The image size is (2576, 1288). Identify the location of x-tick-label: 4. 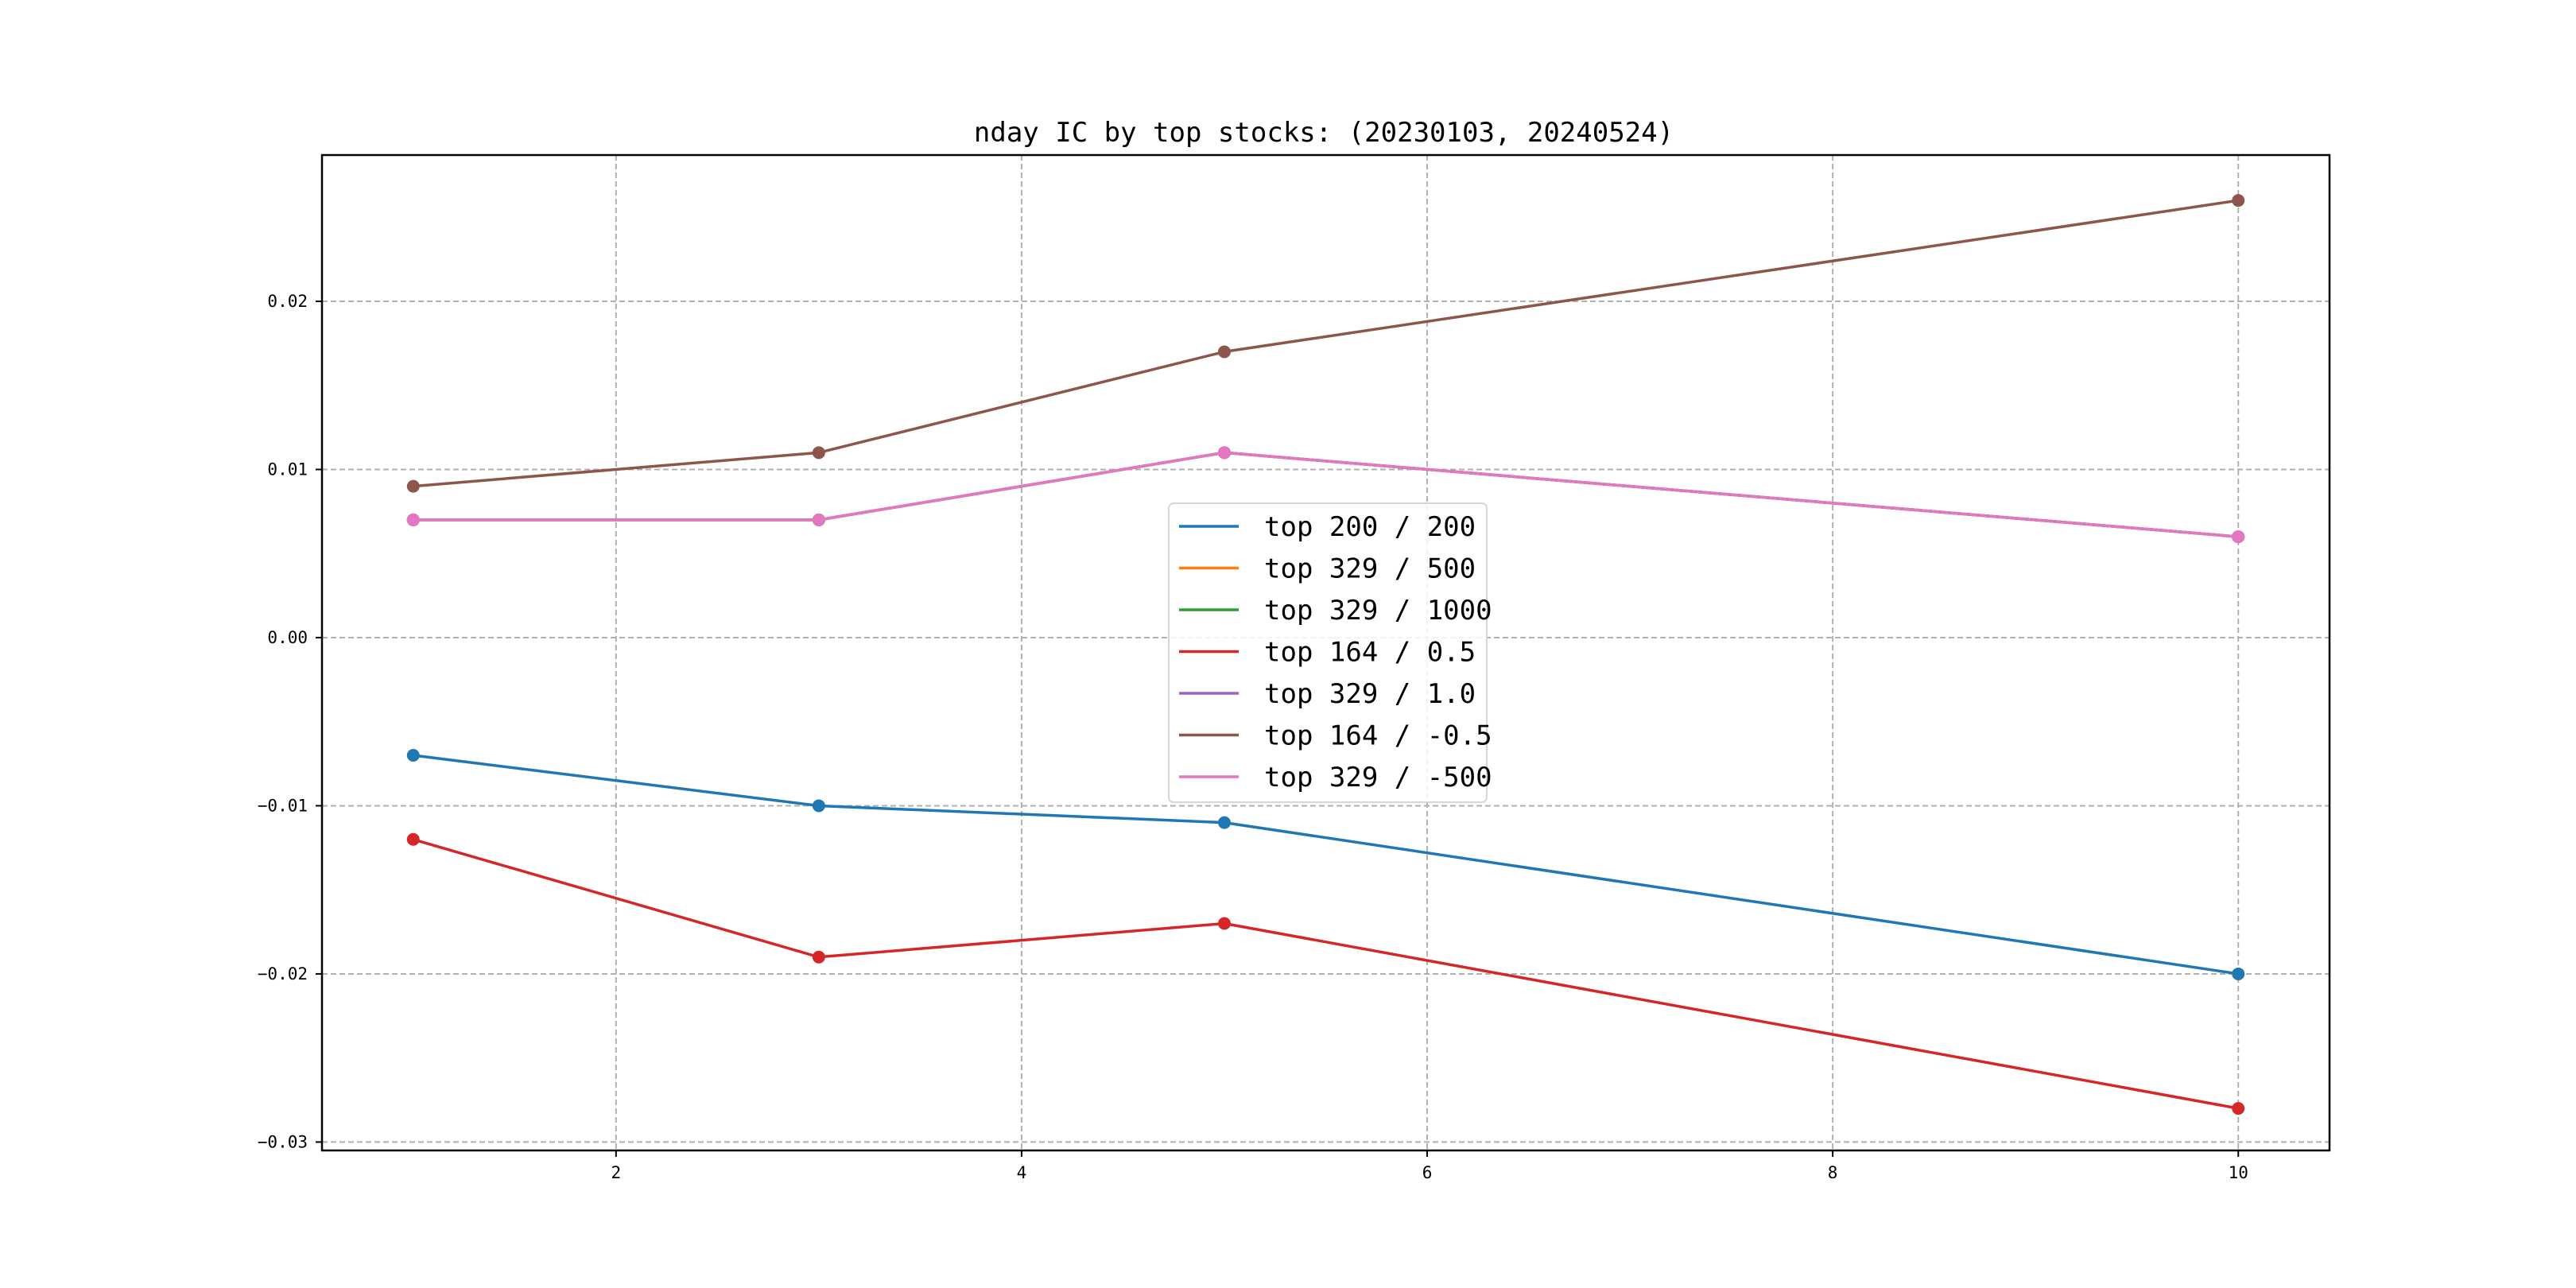
(1022, 1172).